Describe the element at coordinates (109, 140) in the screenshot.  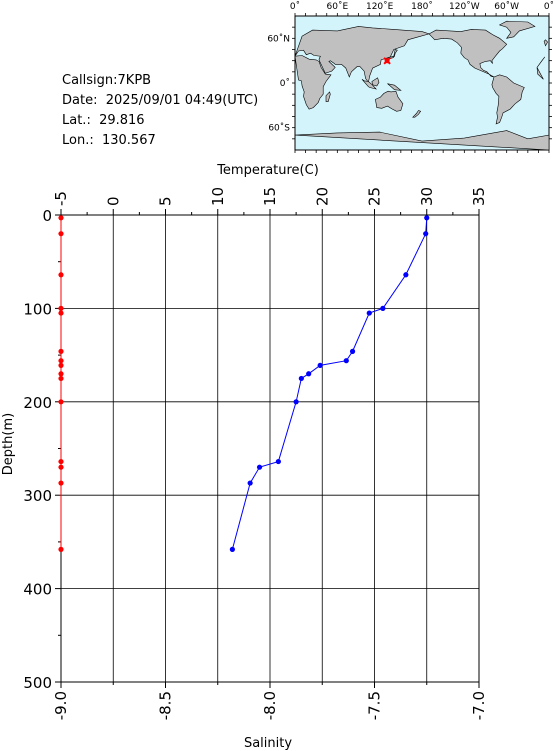
I see `longitude-text: Lon.: 130.567` at that location.